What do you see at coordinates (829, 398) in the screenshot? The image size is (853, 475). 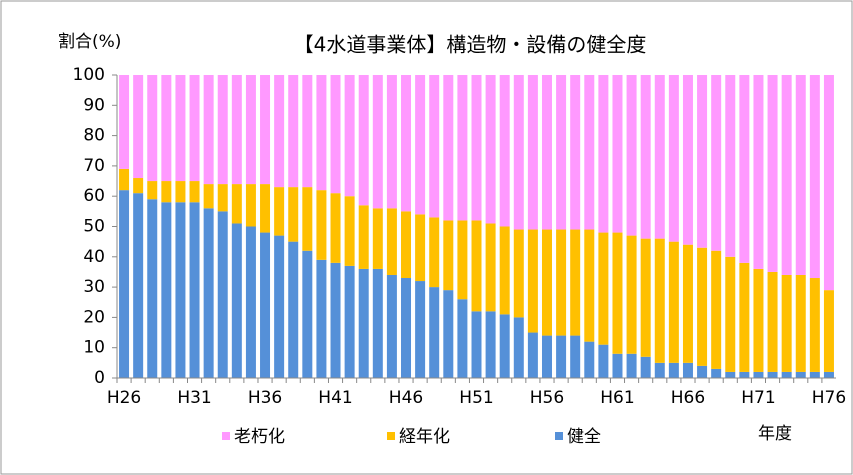 I see `x-tick-label: H76` at bounding box center [829, 398].